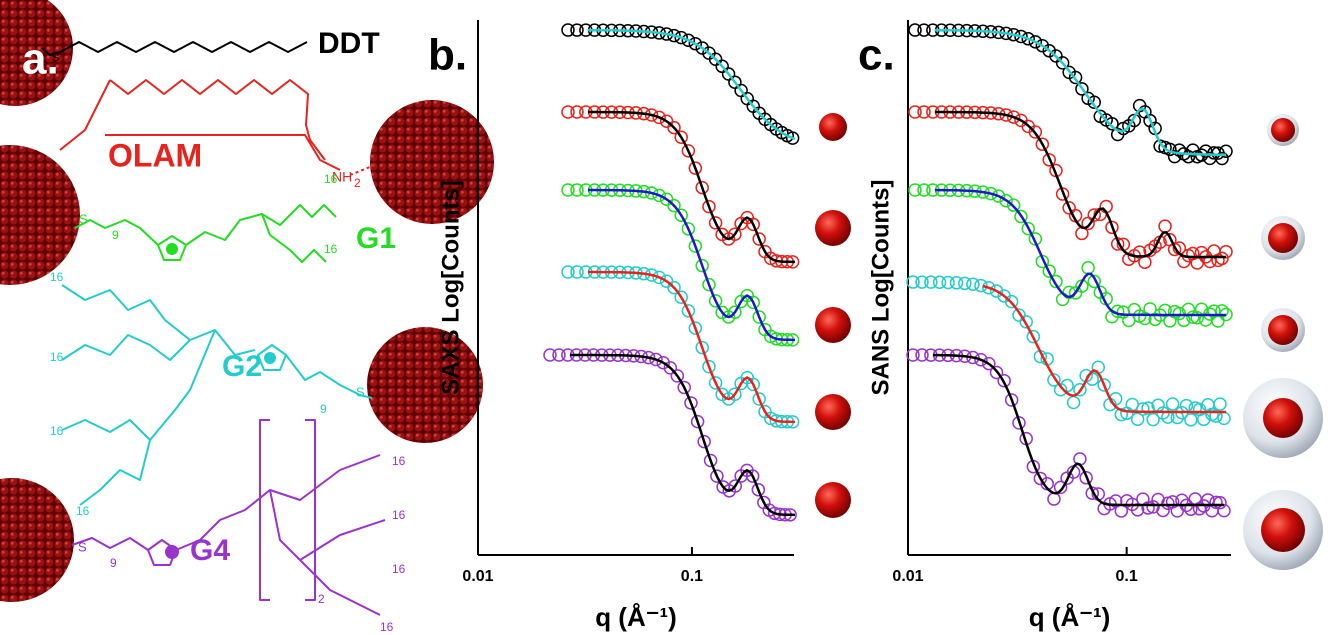 Image resolution: width=1334 pixels, height=635 pixels. What do you see at coordinates (349, 43) in the screenshot?
I see `ligand-label: DDT` at bounding box center [349, 43].